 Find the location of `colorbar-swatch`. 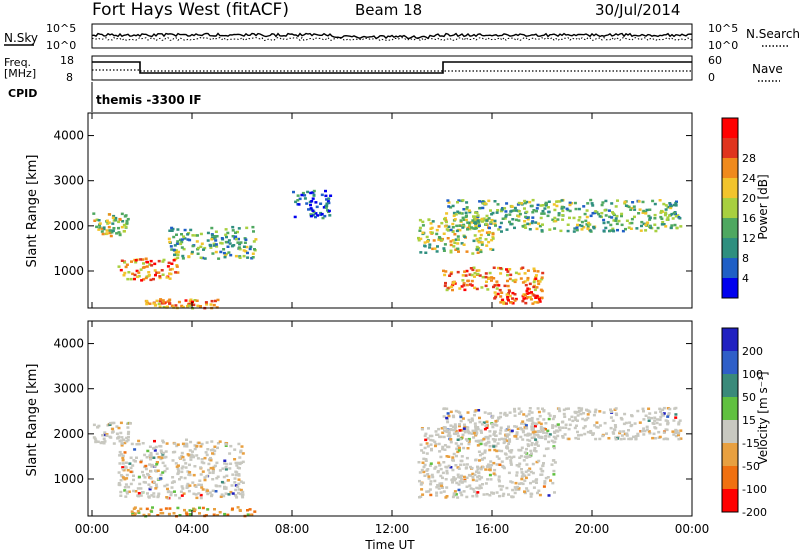

colorbar-swatch is located at coordinates (730, 340).